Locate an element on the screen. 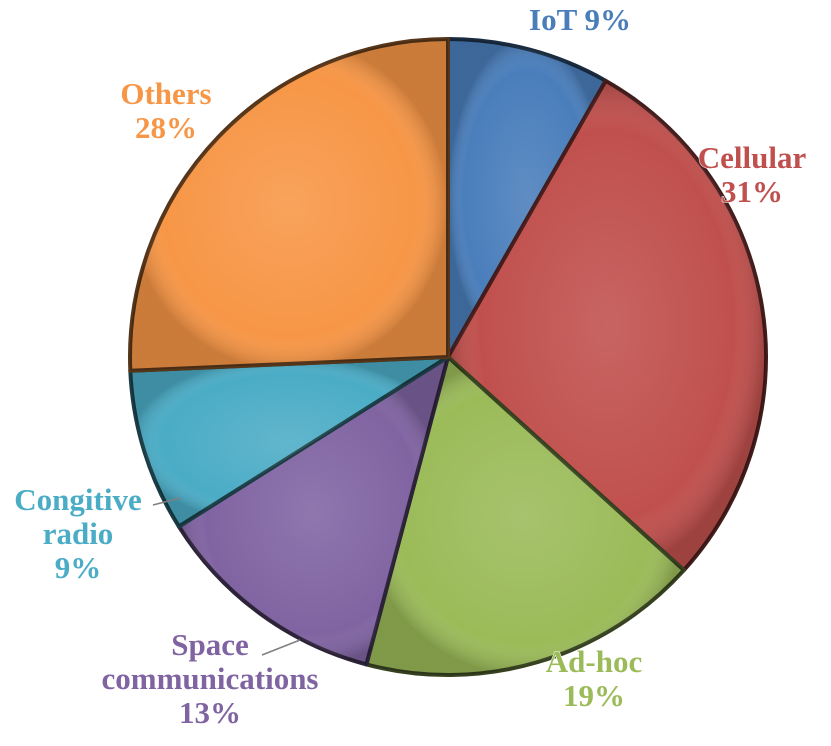  slice-label-line: Congitive is located at coordinates (77, 499).